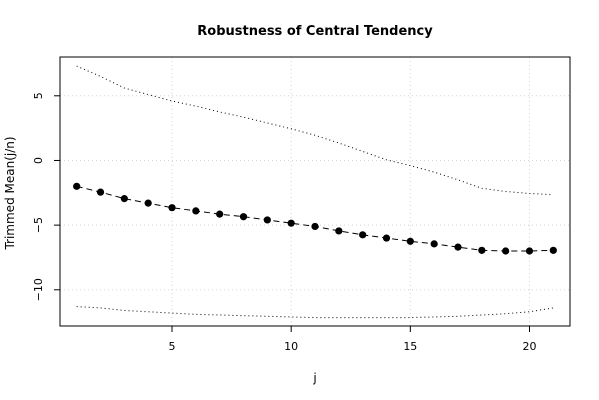 The height and width of the screenshot is (400, 599). I want to click on y-tick-label: 5, so click(38, 95).